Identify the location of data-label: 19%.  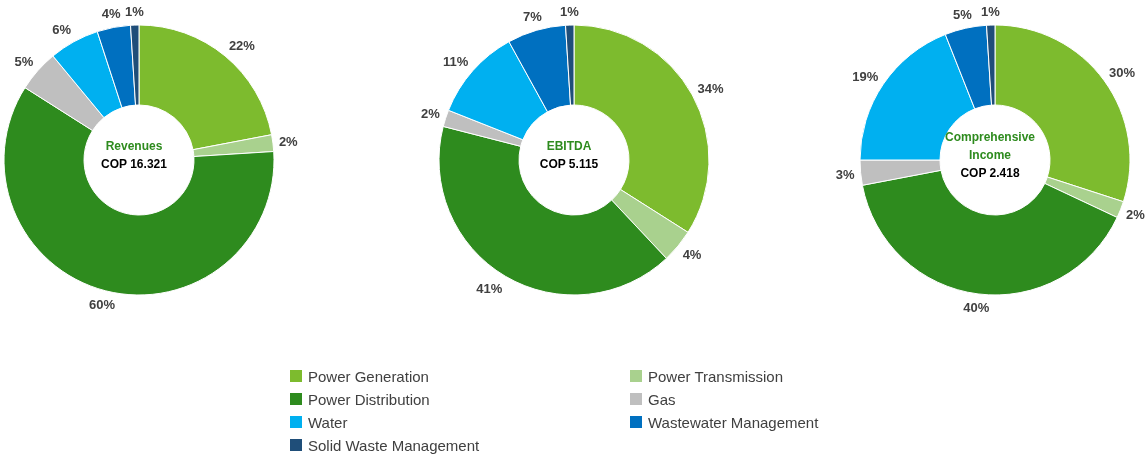
(865, 76).